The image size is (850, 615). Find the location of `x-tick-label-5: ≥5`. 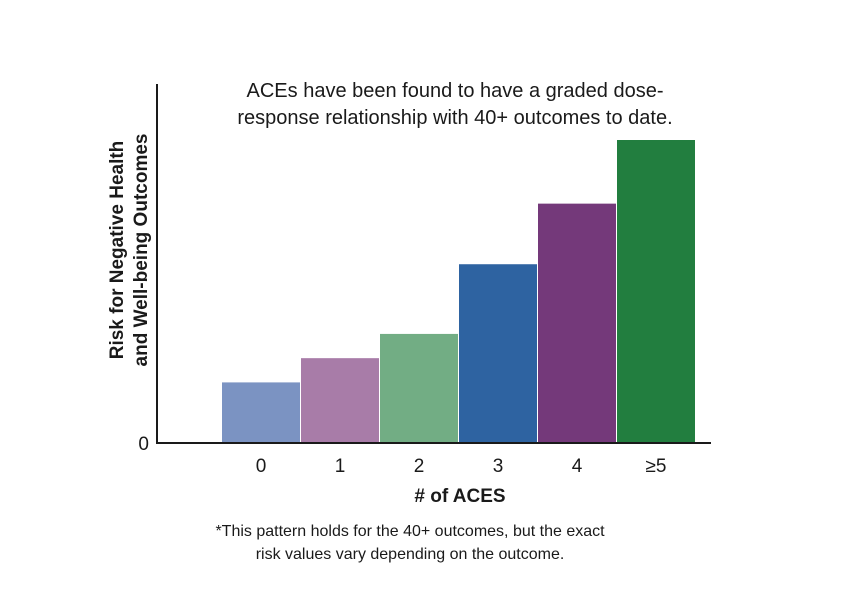

x-tick-label-5: ≥5 is located at coordinates (656, 466).